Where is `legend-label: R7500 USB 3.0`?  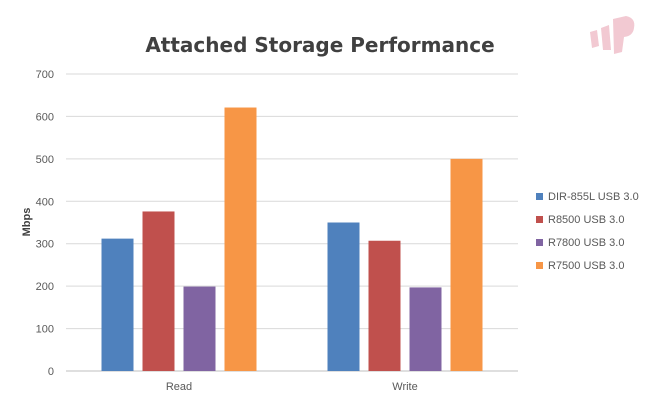
legend-label: R7500 USB 3.0 is located at coordinates (586, 266).